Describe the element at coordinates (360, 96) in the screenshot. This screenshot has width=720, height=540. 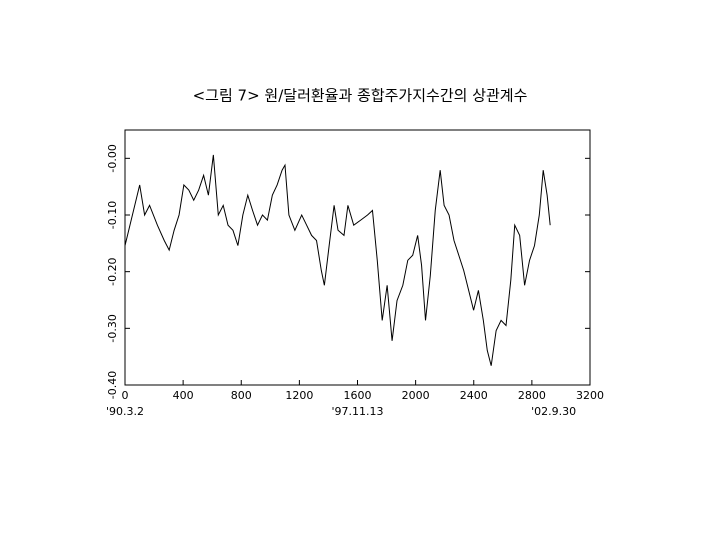
I see `chart-title: <그림 7> 원/달러환율과 종합주가지수간의 상관계수` at that location.